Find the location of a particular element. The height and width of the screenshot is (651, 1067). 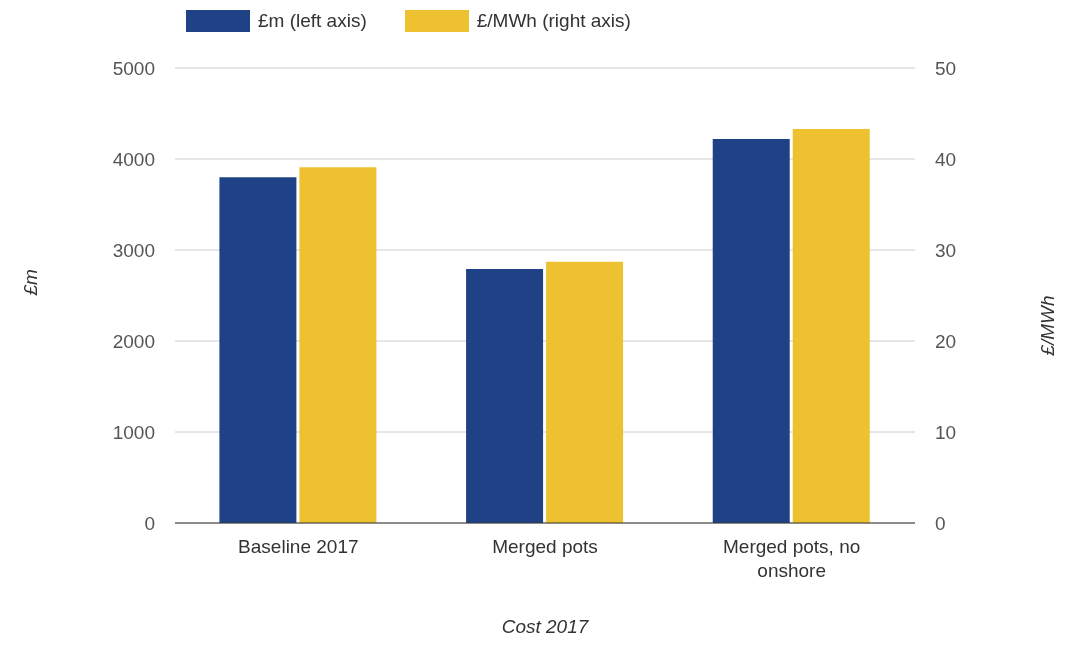

y-tick-label: 1000 is located at coordinates (133, 432).